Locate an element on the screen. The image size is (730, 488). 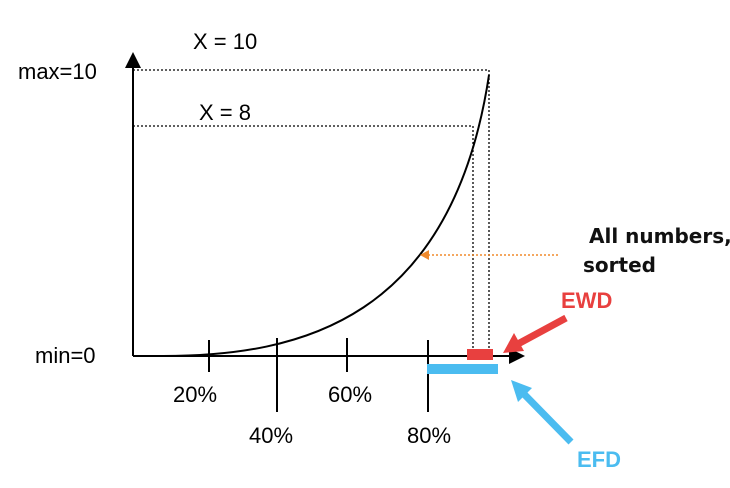
min-label: min=0 is located at coordinates (65, 355).